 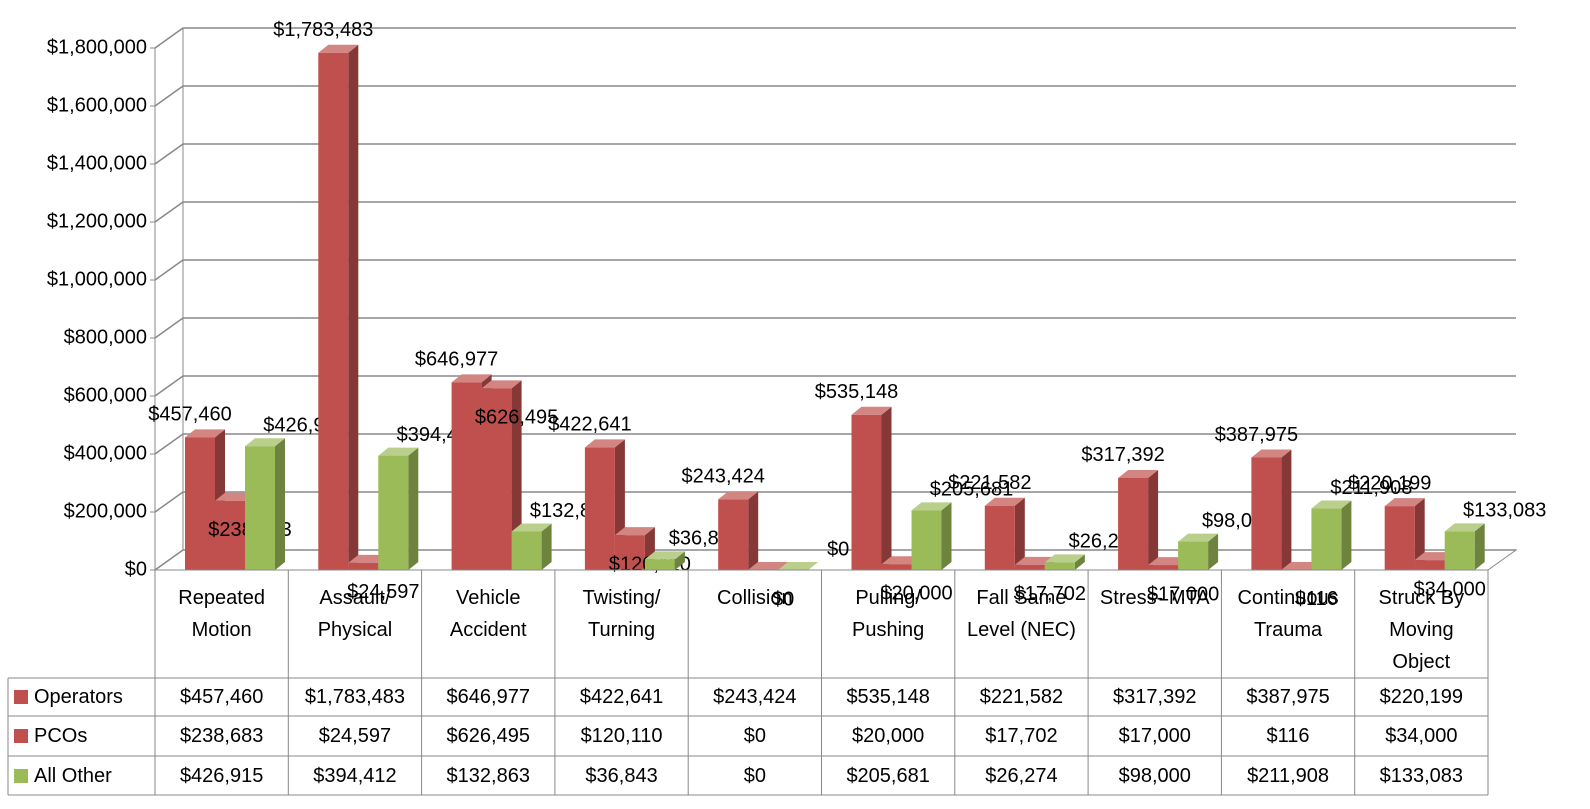 What do you see at coordinates (355, 614) in the screenshot?
I see `category-label: Assault/ Physical` at bounding box center [355, 614].